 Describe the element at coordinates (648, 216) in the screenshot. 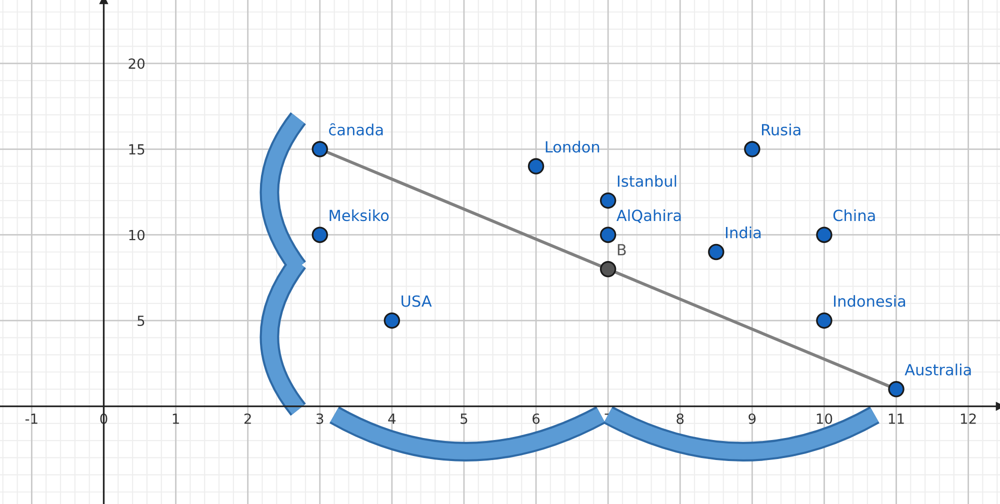

I see `series-label: AlQahira` at that location.